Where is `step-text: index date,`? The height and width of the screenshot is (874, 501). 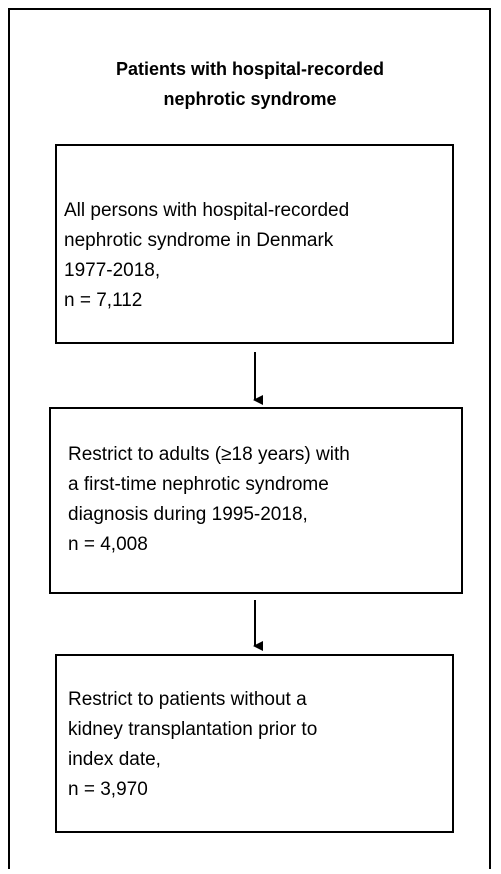 step-text: index date, is located at coordinates (114, 759).